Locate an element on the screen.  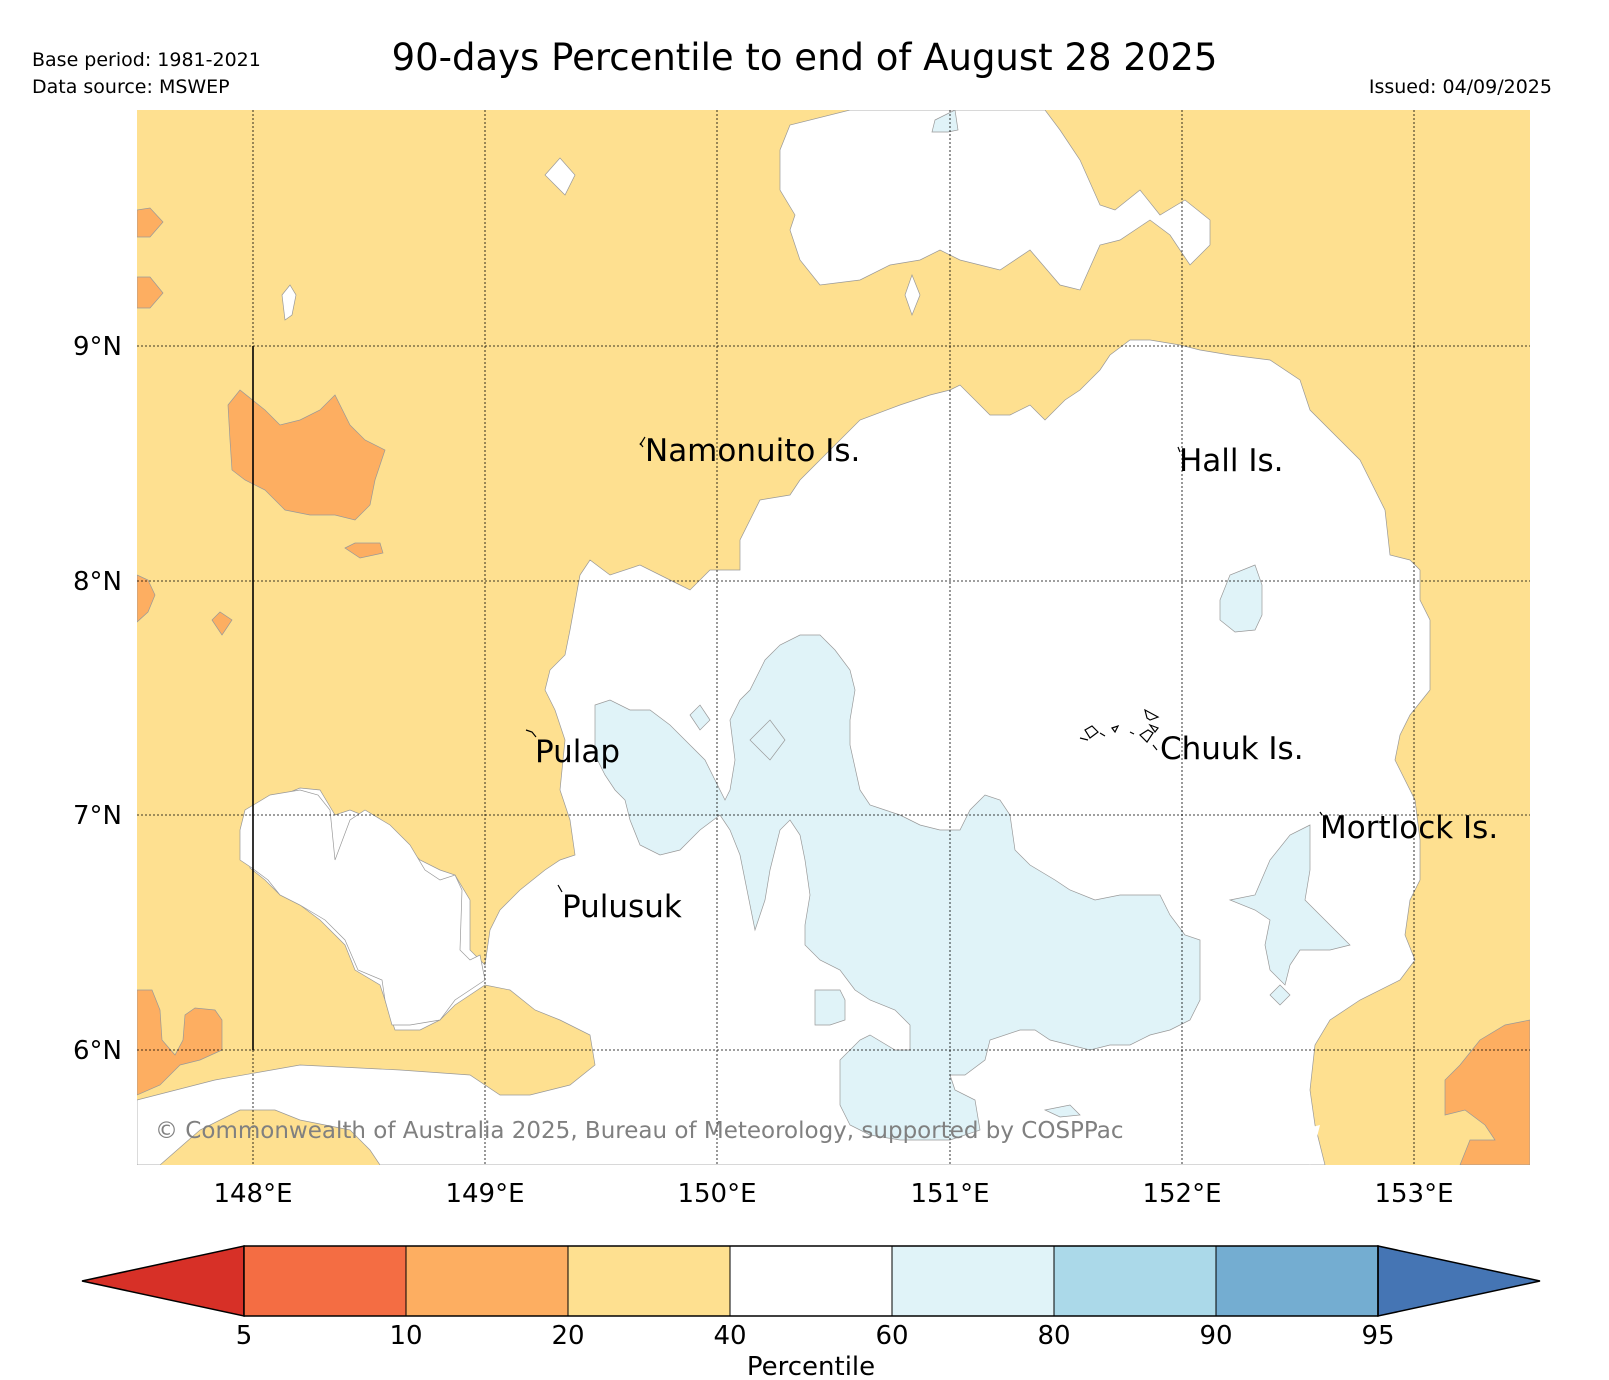
place-label: Pulusuk is located at coordinates (622, 907).